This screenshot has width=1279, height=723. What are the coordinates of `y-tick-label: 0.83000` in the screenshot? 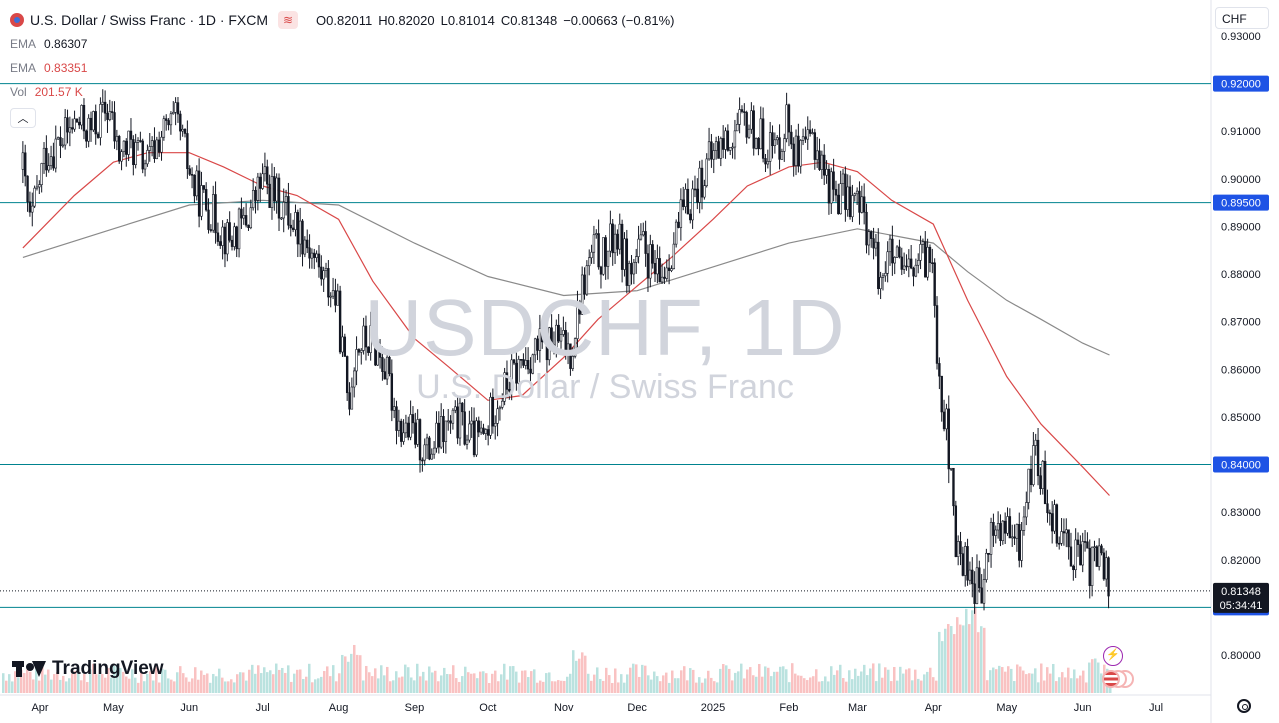 It's located at (1241, 513).